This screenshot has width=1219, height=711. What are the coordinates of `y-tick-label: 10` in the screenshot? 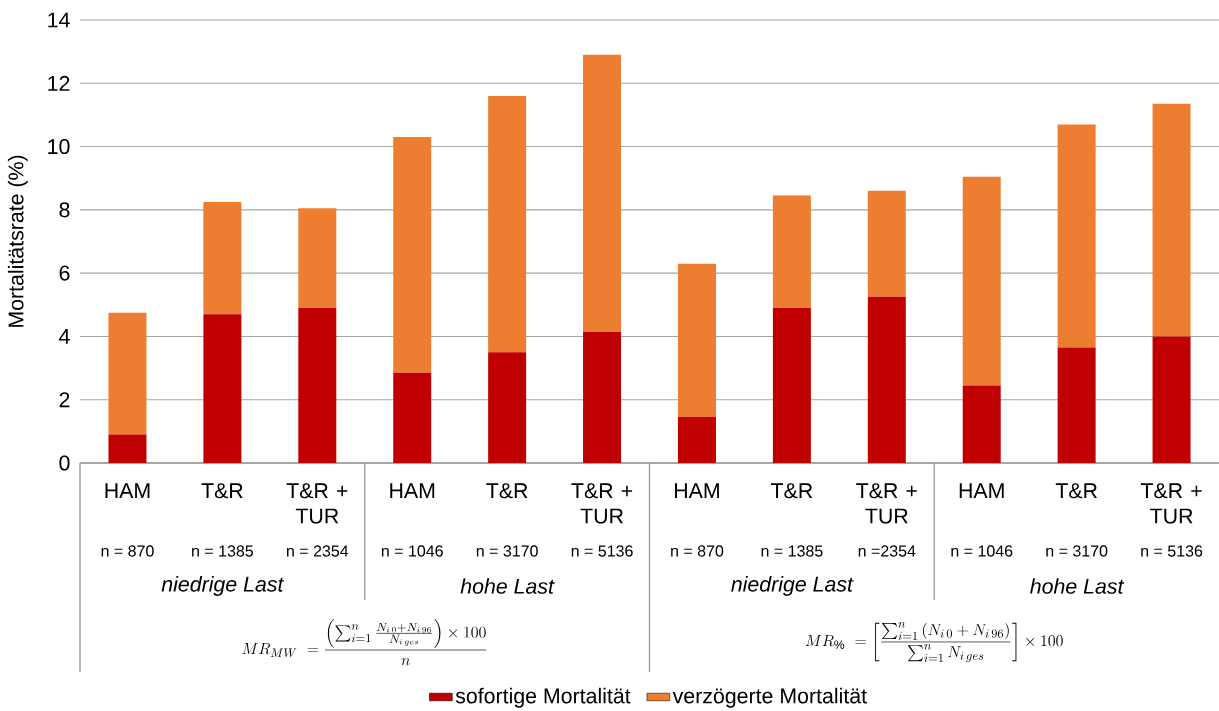 It's located at (59, 147).